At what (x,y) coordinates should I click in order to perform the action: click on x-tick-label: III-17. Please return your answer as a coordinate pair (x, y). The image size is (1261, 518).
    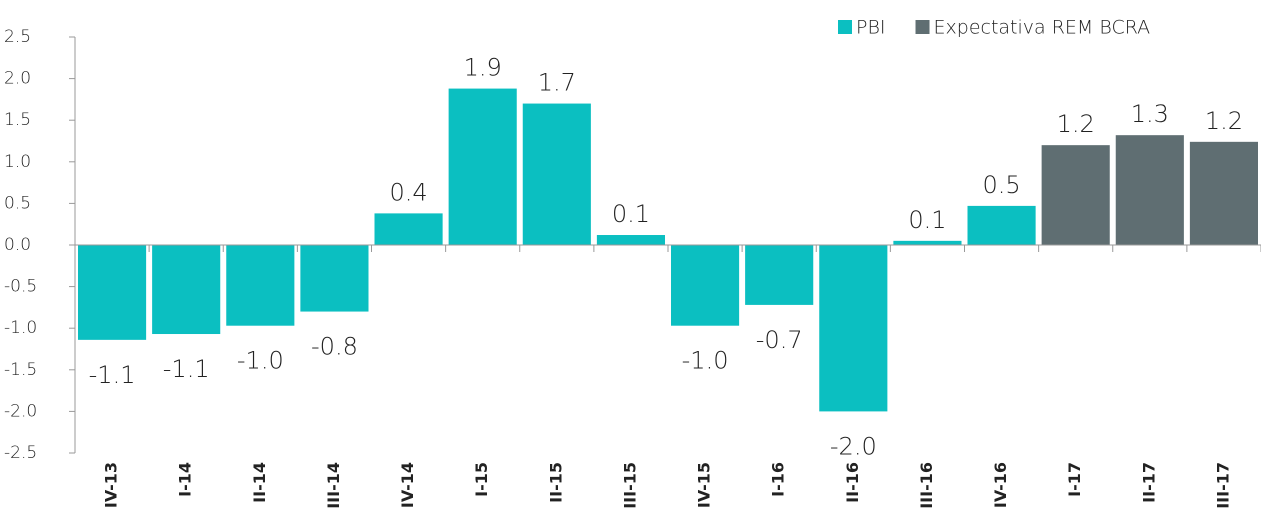
    Looking at the image, I should click on (1222, 485).